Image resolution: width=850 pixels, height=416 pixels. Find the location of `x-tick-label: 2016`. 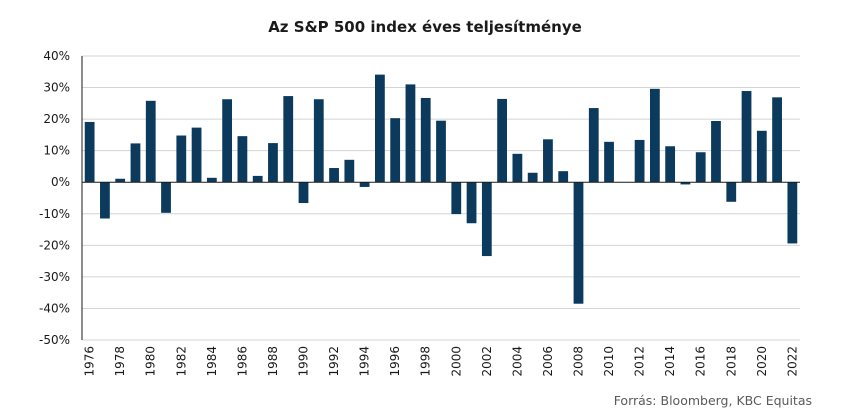

x-tick-label: 2016 is located at coordinates (701, 361).